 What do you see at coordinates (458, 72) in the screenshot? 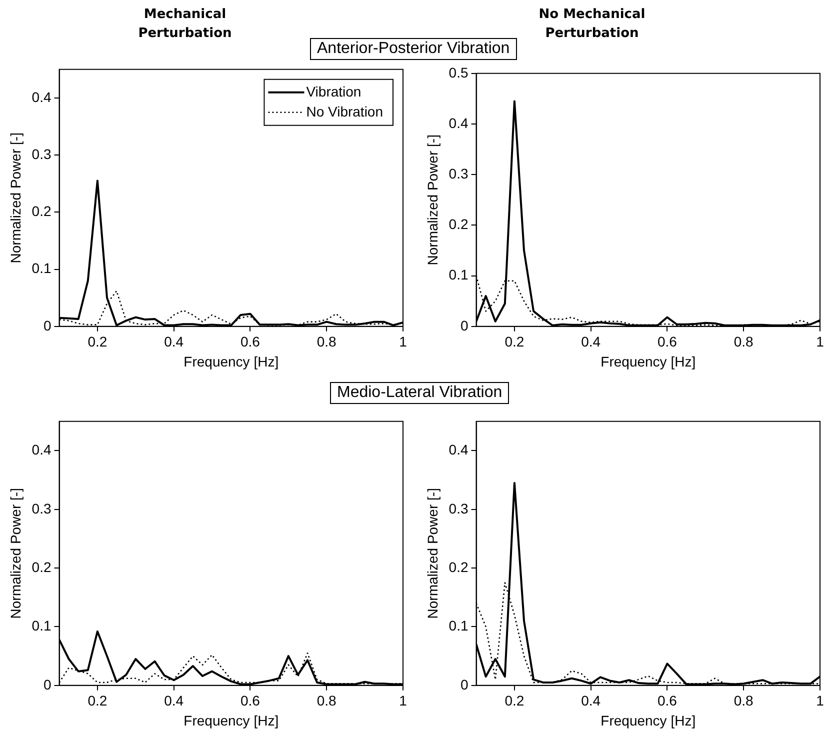
I see `y-tick-label: 0.5` at bounding box center [458, 72].